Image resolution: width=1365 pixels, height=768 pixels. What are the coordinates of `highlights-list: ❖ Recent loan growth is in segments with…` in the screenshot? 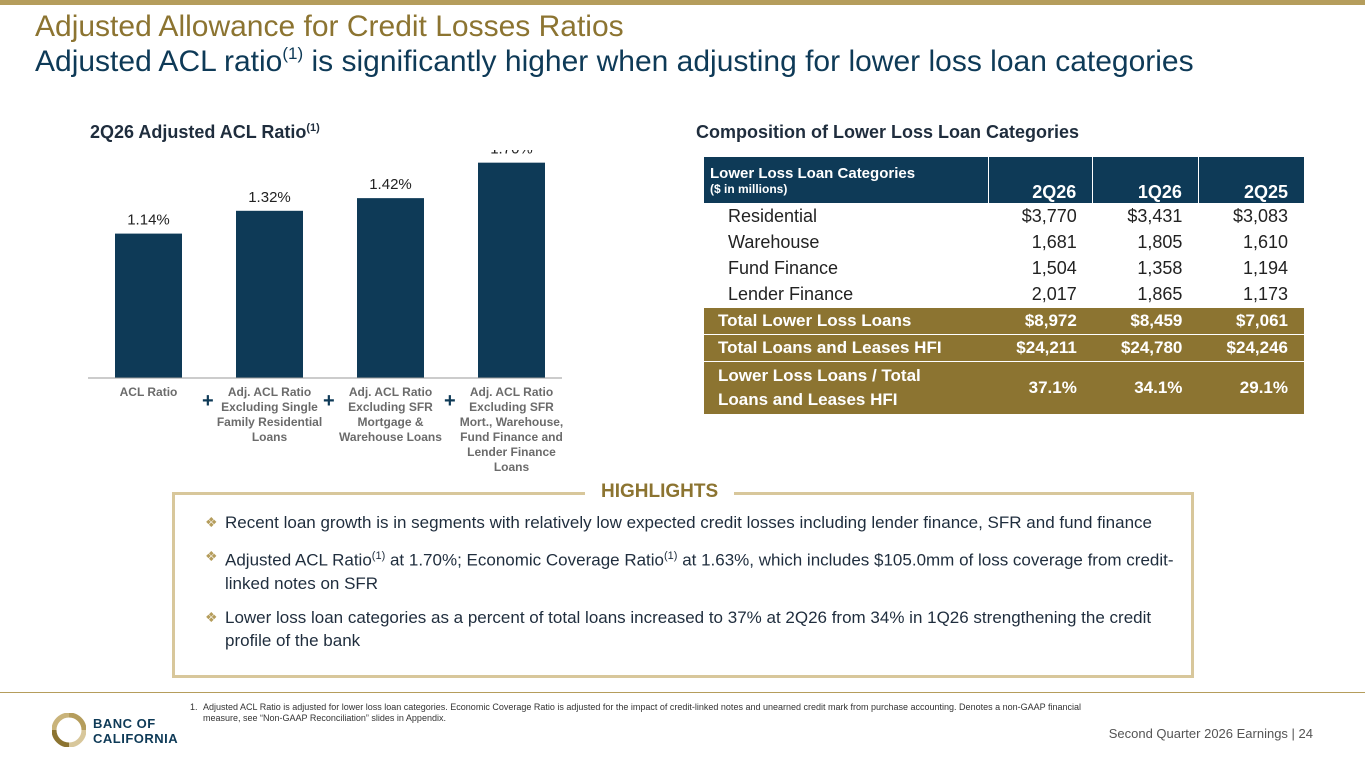 It's located at (692, 587).